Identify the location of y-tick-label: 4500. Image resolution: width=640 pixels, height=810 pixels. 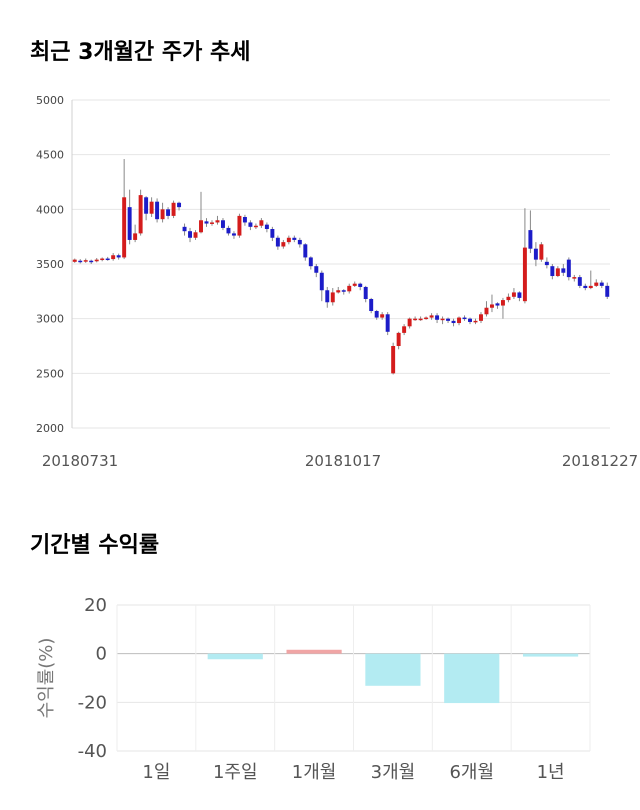
(50, 155).